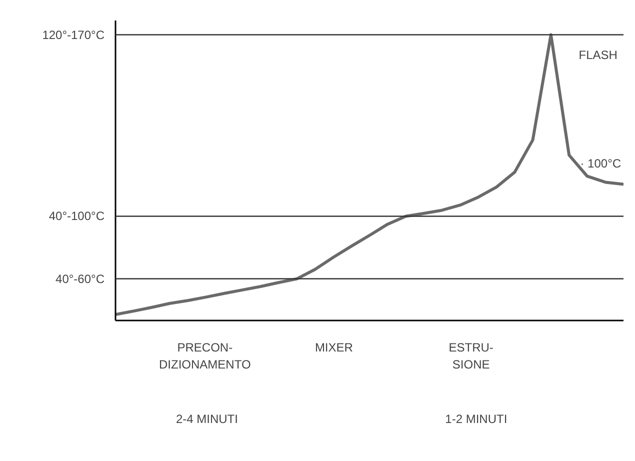 This screenshot has width=635, height=461. Describe the element at coordinates (334, 347) in the screenshot. I see `text: MIXER` at that location.